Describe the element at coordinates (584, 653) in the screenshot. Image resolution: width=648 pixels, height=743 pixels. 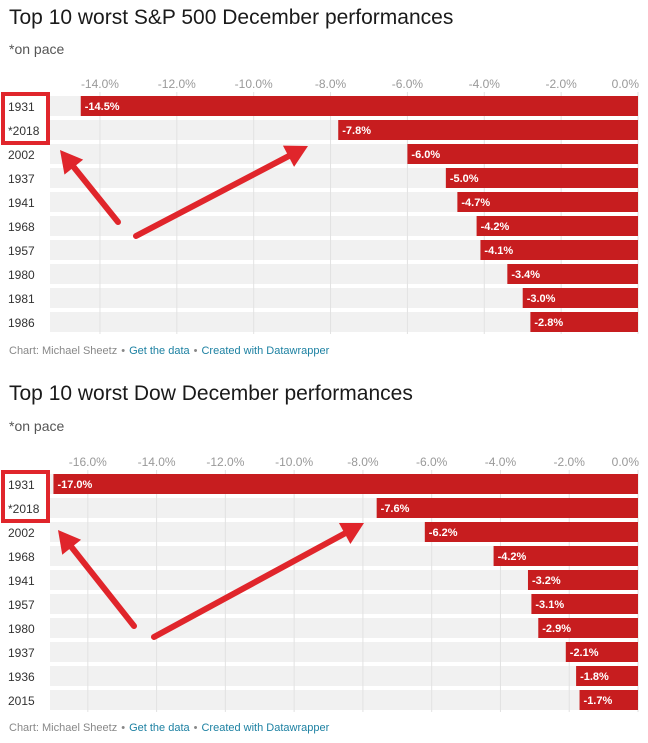
I see `bar-value-label: -2.1%` at that location.